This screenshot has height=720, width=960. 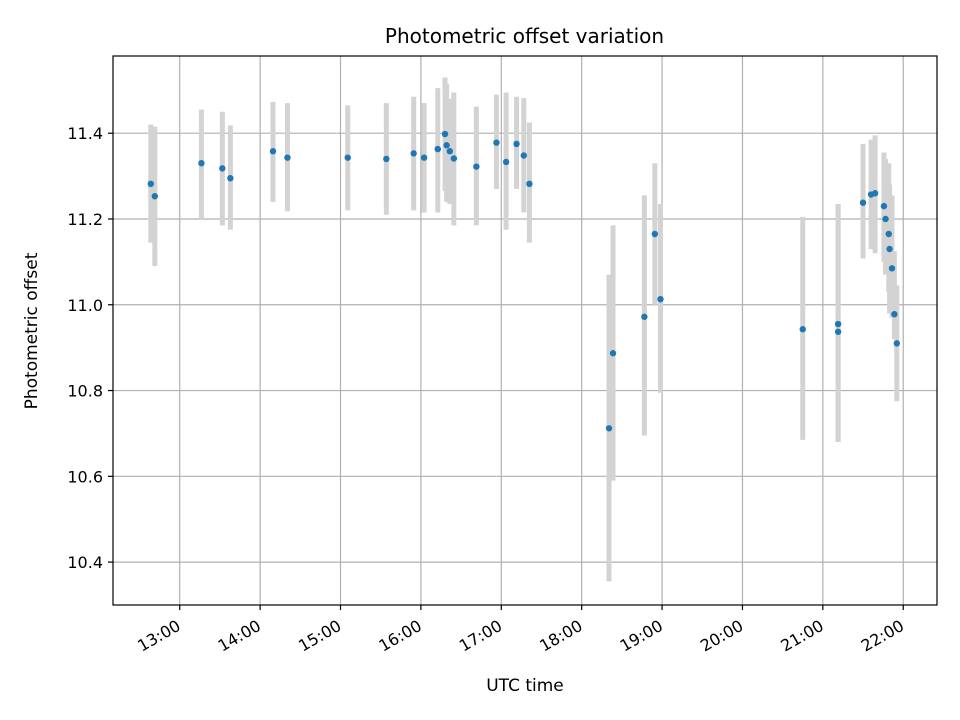 I want to click on y-tick-label: 11.4, so click(x=85, y=133).